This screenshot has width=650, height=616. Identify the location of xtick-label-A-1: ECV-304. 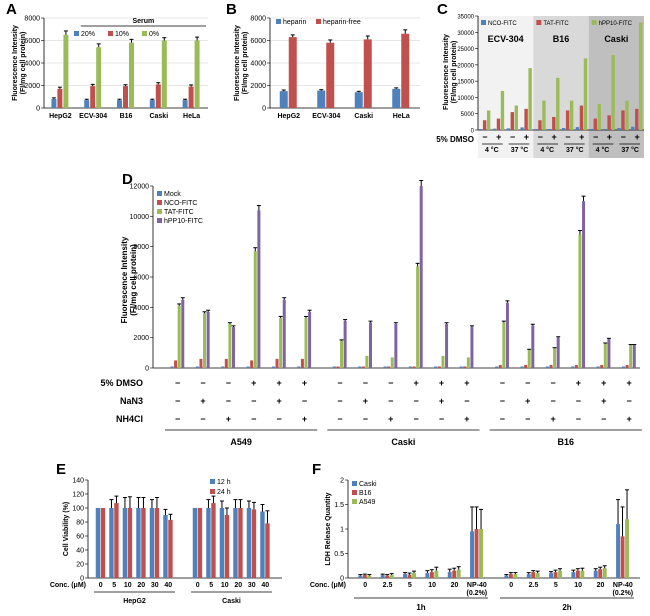
(93, 116).